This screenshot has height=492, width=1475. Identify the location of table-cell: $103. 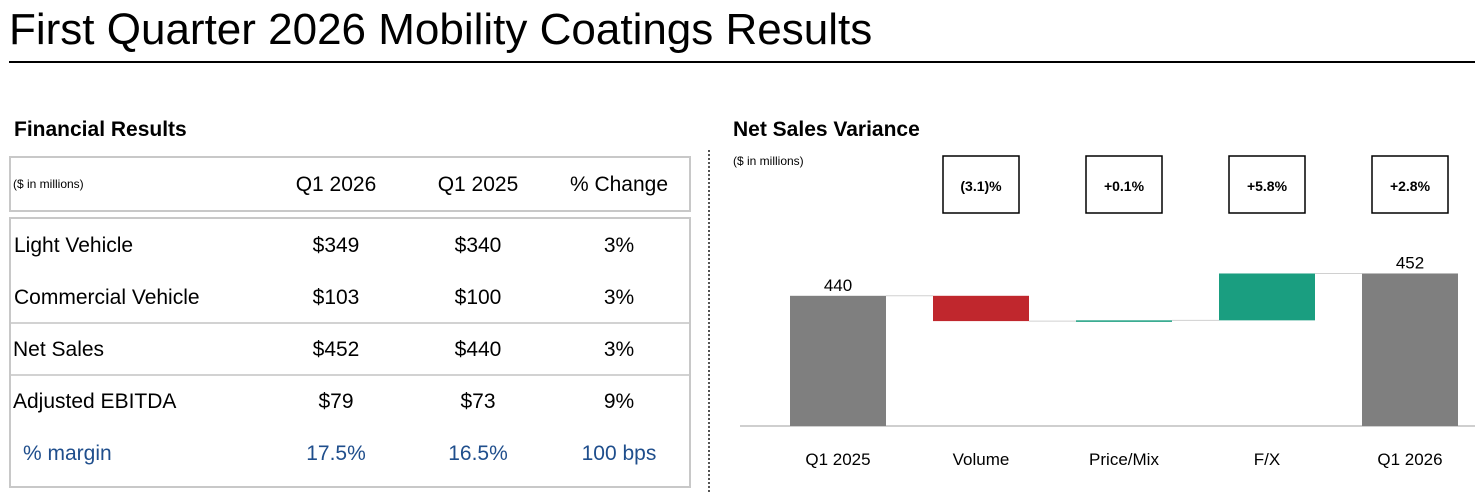
(336, 297).